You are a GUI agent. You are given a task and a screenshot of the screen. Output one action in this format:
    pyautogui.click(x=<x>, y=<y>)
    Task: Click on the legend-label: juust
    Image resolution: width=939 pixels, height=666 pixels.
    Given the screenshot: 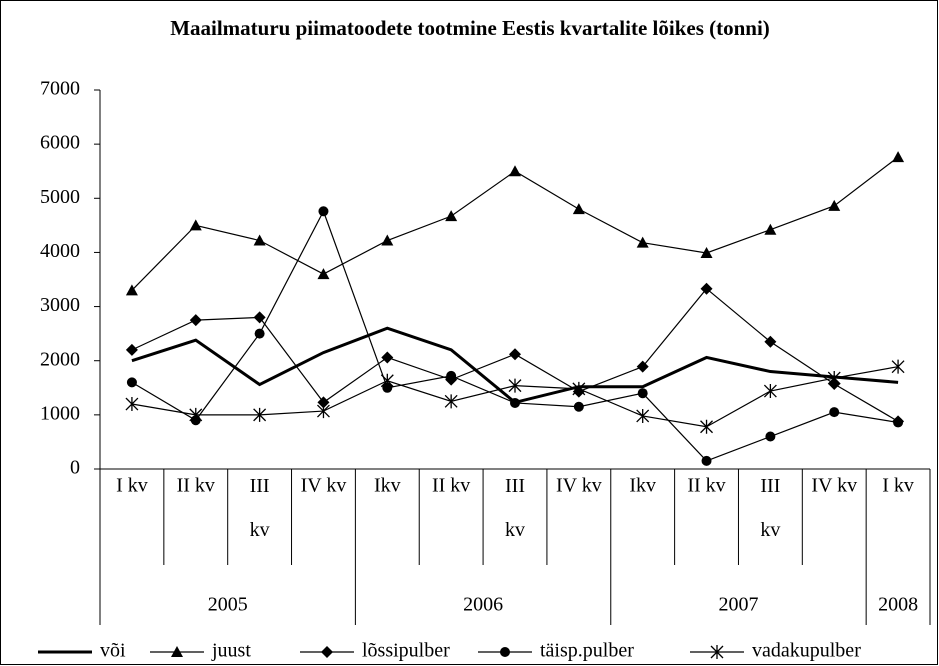 What is the action you would take?
    pyautogui.click(x=231, y=651)
    